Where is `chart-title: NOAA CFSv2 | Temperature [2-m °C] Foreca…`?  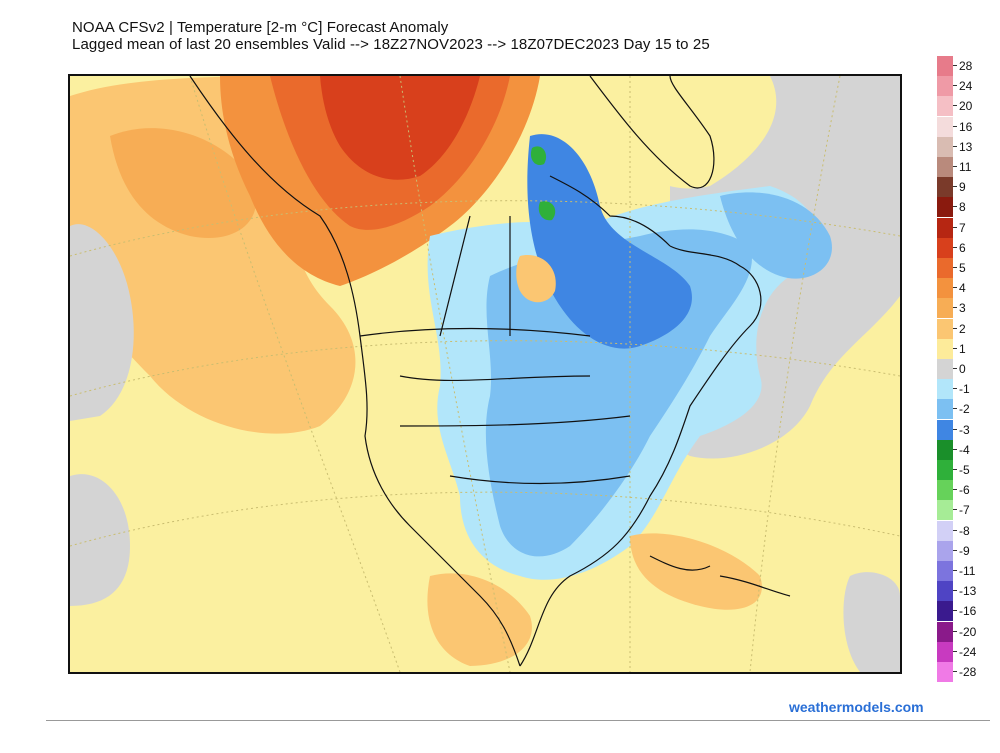
chart-title: NOAA CFSv2 | Temperature [2-m °C] Foreca… is located at coordinates (391, 36).